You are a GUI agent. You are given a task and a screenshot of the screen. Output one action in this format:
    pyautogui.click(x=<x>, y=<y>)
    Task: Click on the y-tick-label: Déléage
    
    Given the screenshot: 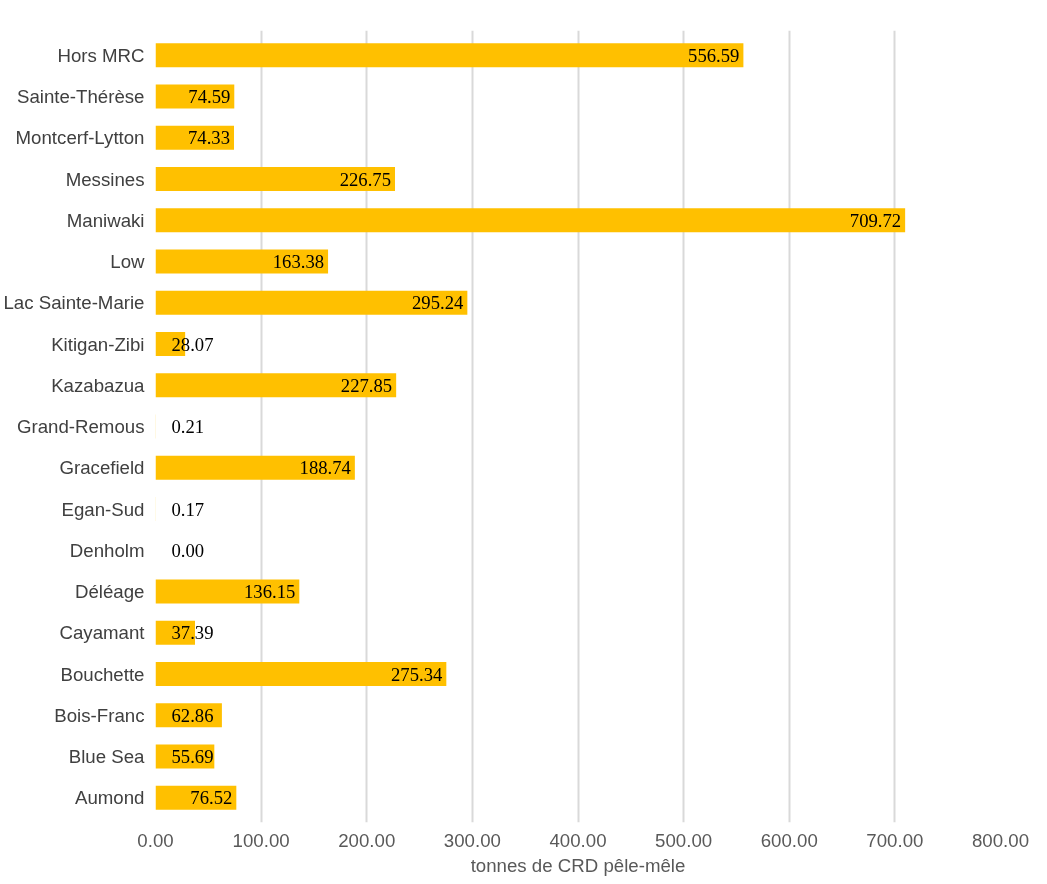 What is the action you would take?
    pyautogui.click(x=110, y=591)
    